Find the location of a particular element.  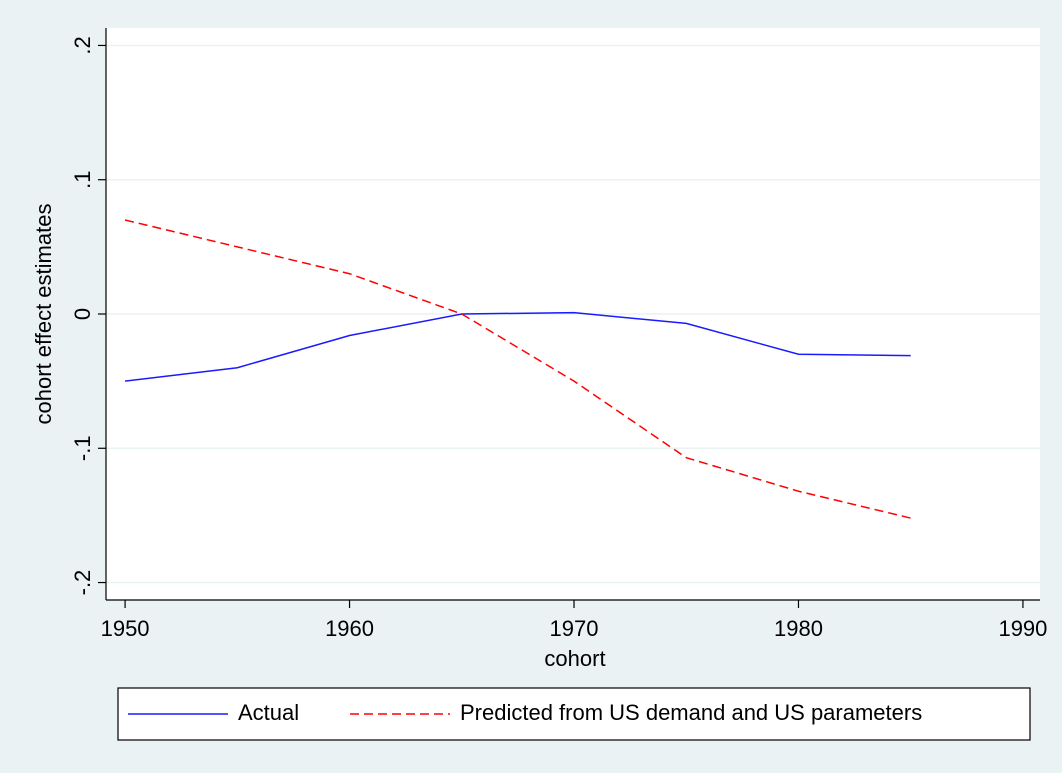

x-tick-label: 1990 is located at coordinates (1022, 628).